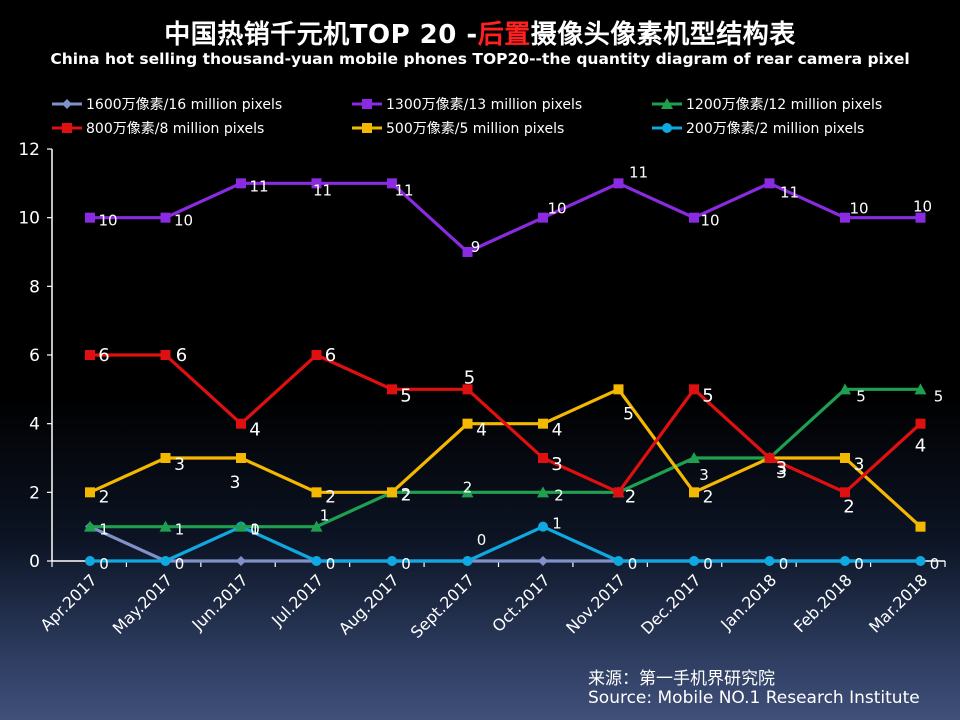 This screenshot has height=720, width=960. Describe the element at coordinates (823, 603) in the screenshot. I see `x-tick-label: Feb.2018` at that location.